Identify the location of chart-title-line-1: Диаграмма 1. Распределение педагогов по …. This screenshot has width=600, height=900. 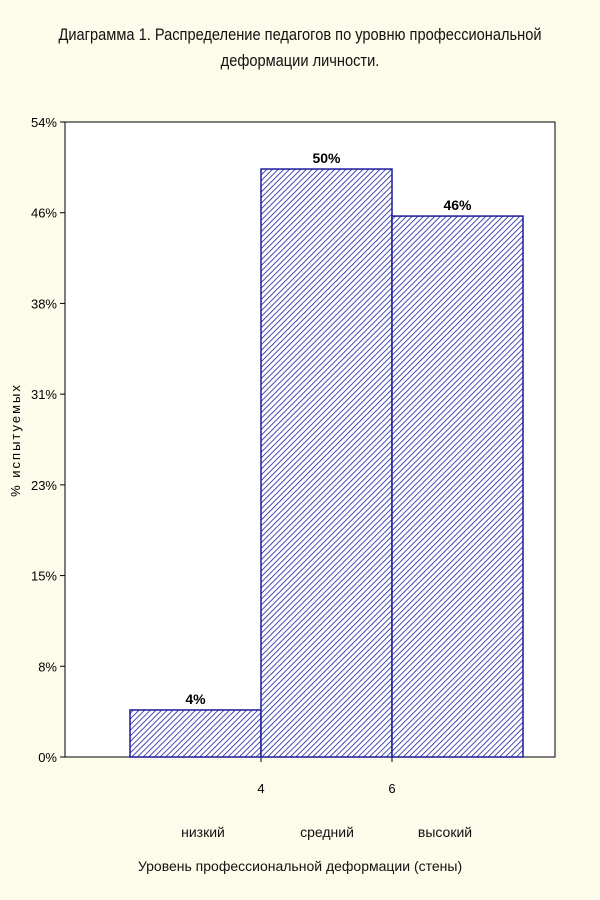
(300, 34).